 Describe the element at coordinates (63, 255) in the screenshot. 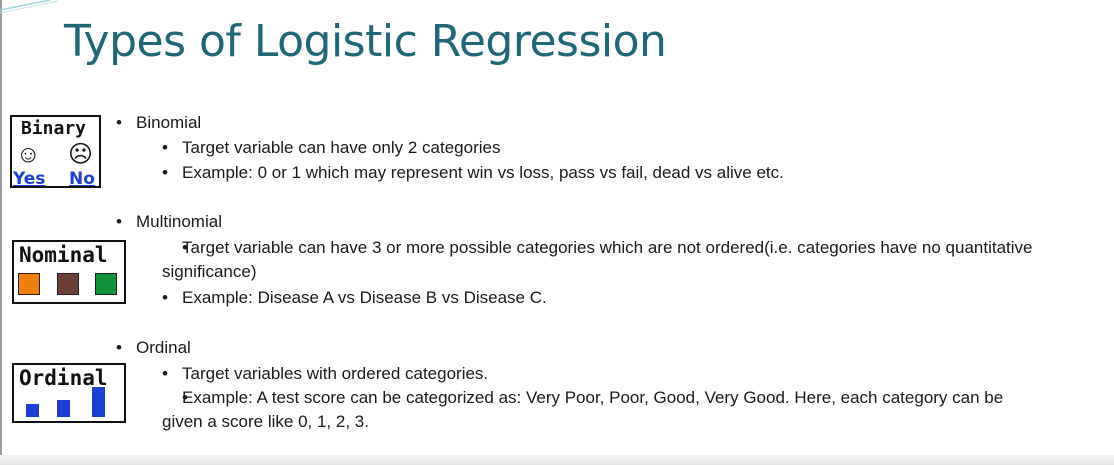

I see `nominal-label: Nominal` at that location.